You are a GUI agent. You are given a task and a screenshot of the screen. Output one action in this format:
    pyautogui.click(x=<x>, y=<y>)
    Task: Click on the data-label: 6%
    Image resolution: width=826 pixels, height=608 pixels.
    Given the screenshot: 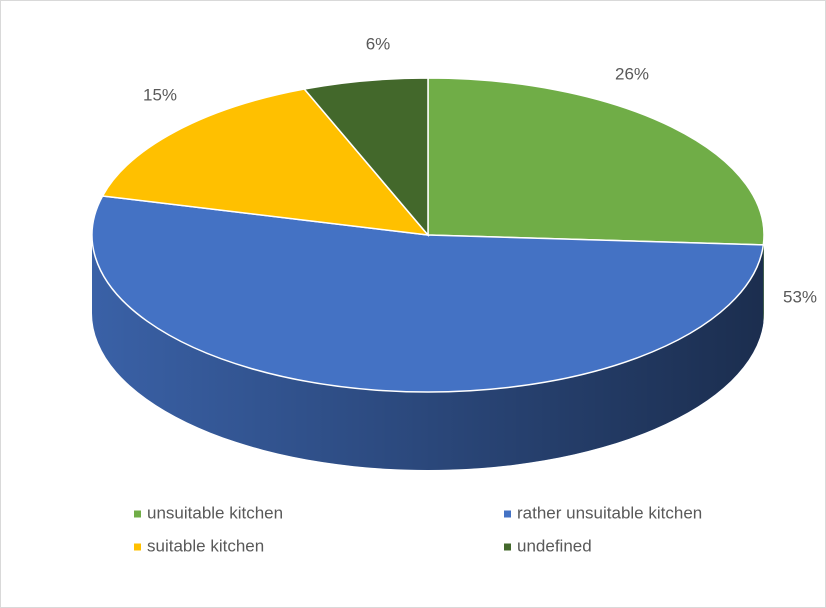 What is the action you would take?
    pyautogui.click(x=378, y=43)
    